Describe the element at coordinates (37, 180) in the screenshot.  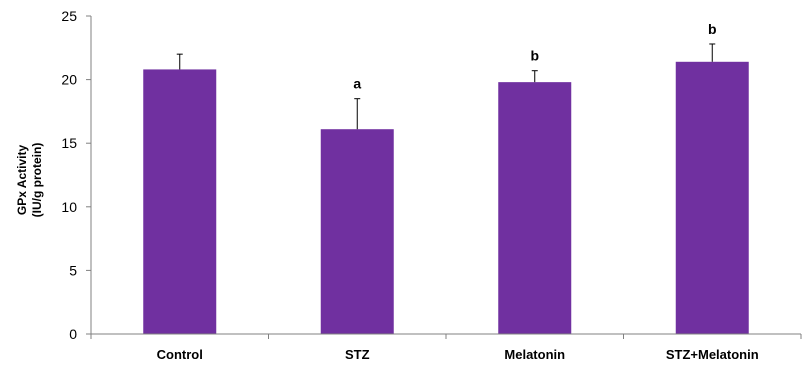
I see `y-axis-title-line-2: (IU/g protein)` at that location.